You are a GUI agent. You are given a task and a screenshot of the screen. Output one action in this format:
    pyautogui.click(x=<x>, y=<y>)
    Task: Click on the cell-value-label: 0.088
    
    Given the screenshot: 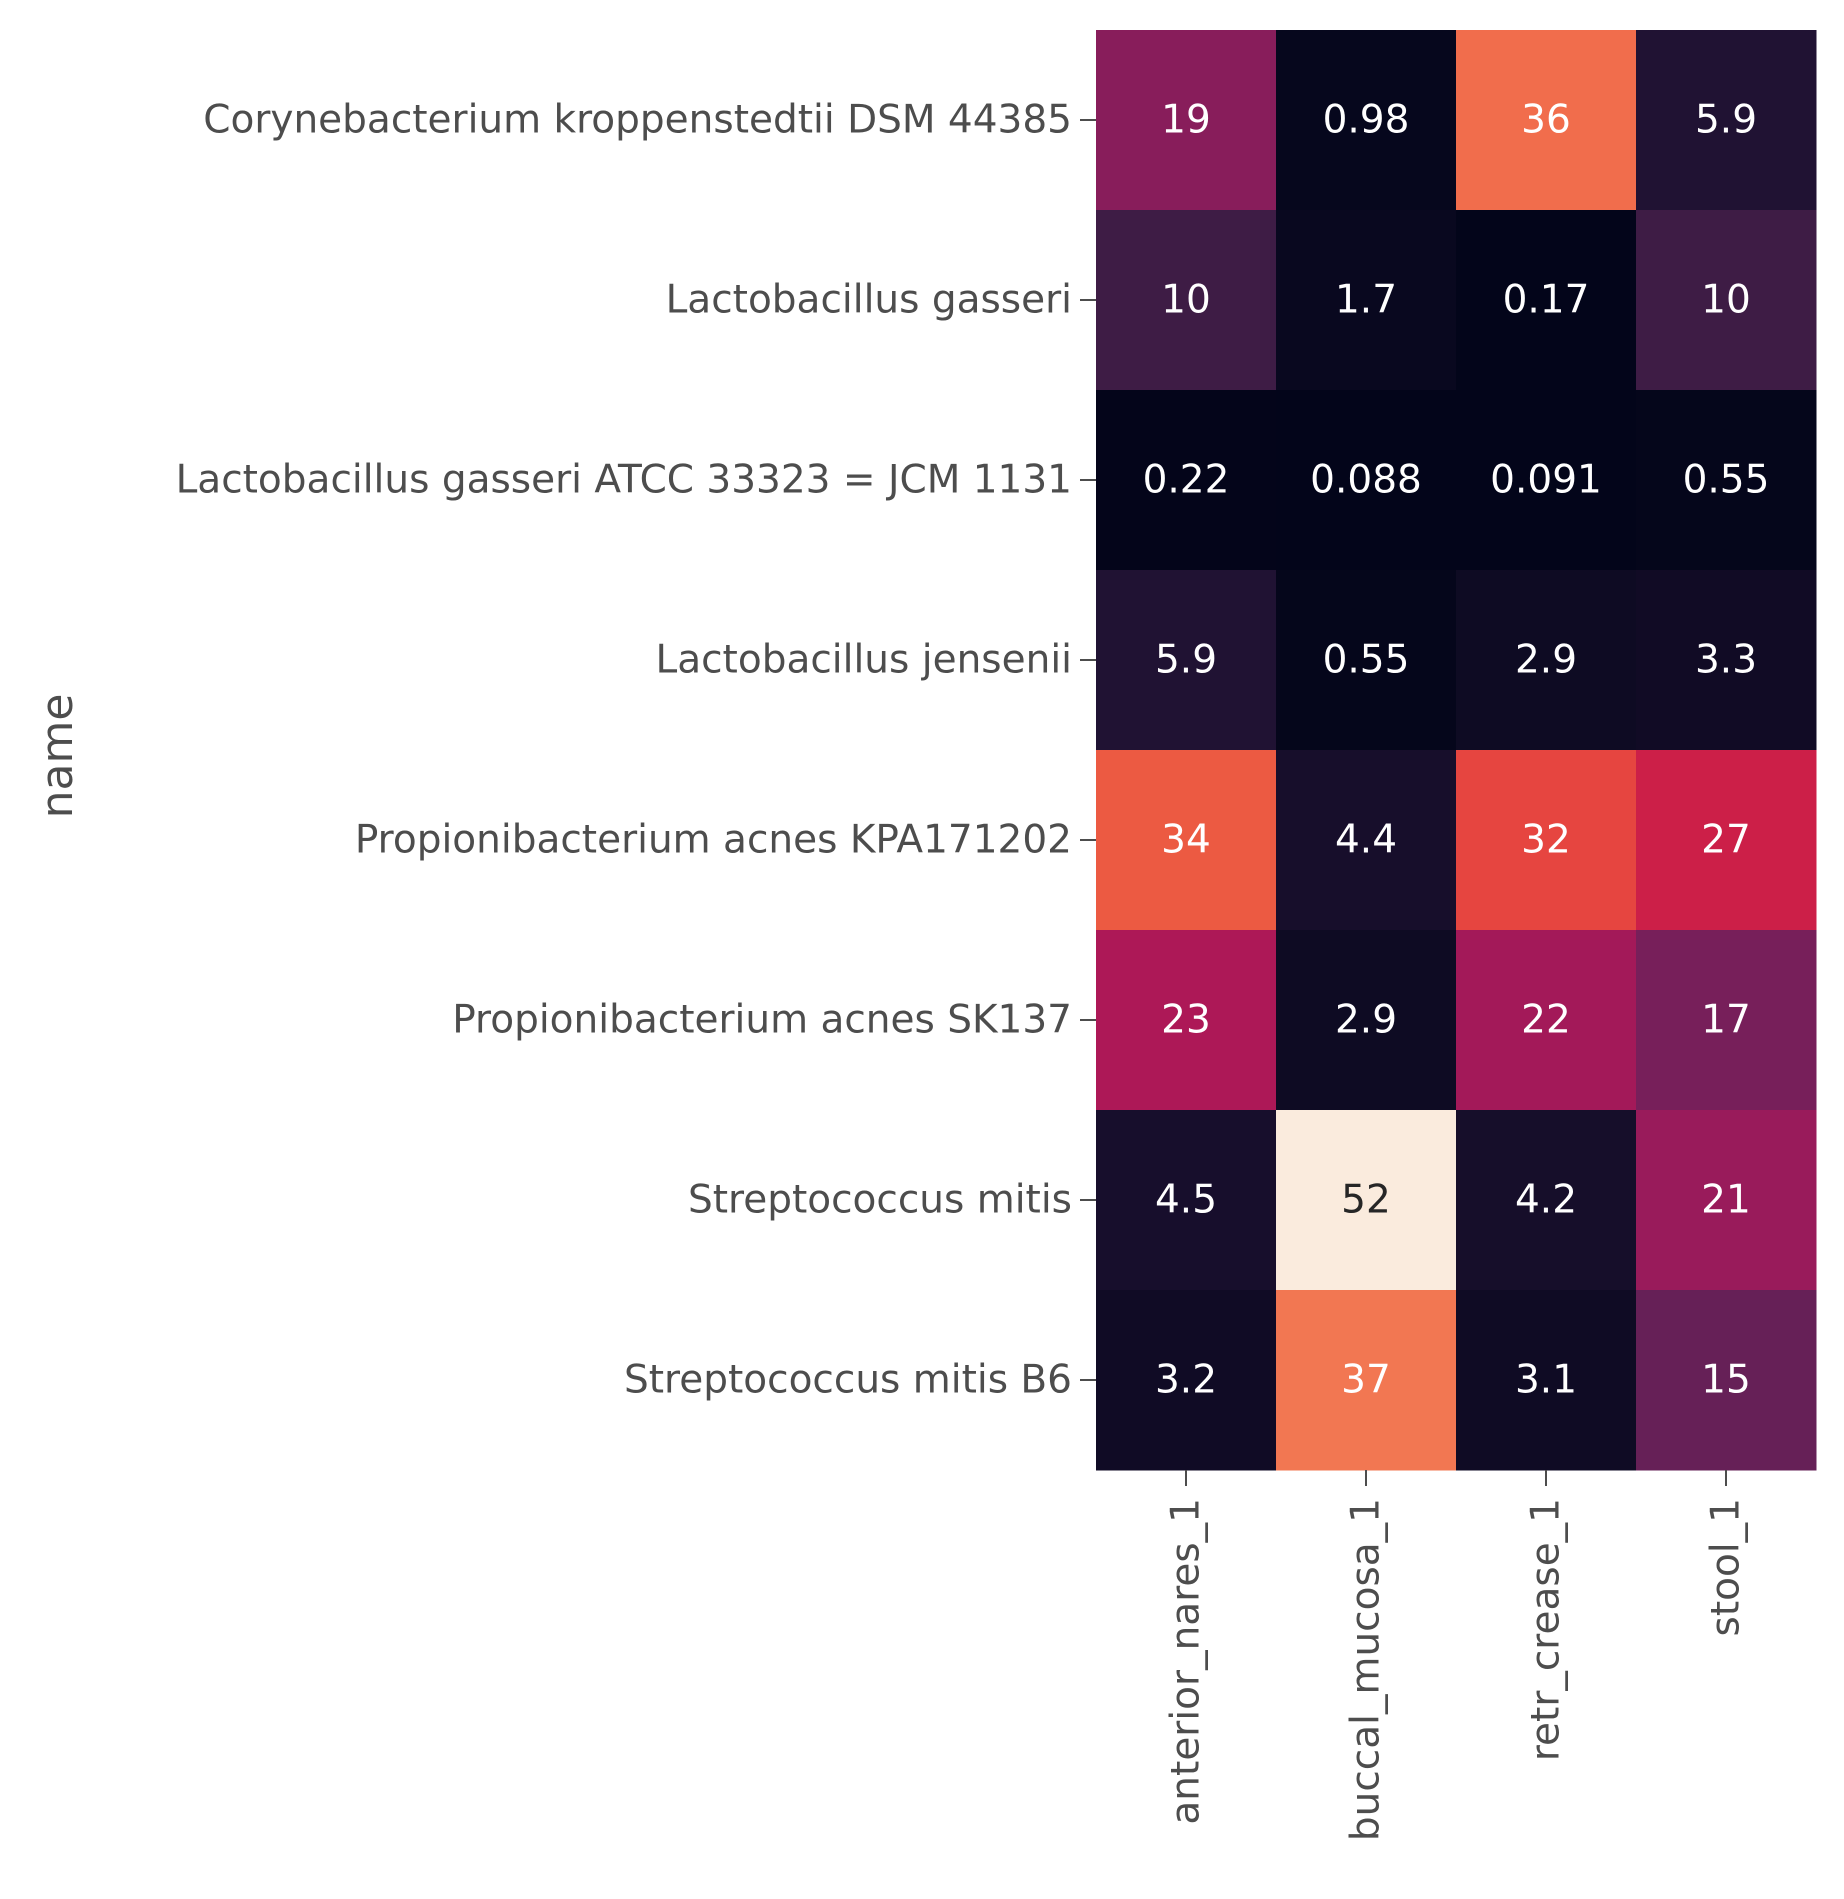 What is the action you would take?
    pyautogui.click(x=1366, y=480)
    